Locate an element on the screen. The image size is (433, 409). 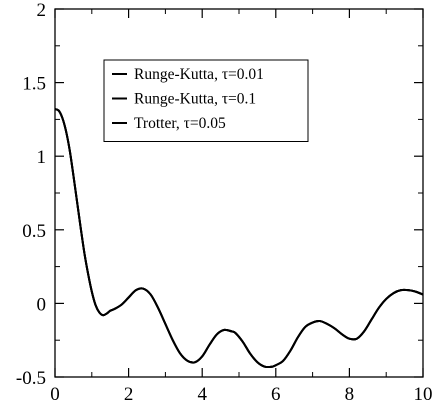
legend-entry: Runge-Kutta, τ=0.1 is located at coordinates (184, 99).